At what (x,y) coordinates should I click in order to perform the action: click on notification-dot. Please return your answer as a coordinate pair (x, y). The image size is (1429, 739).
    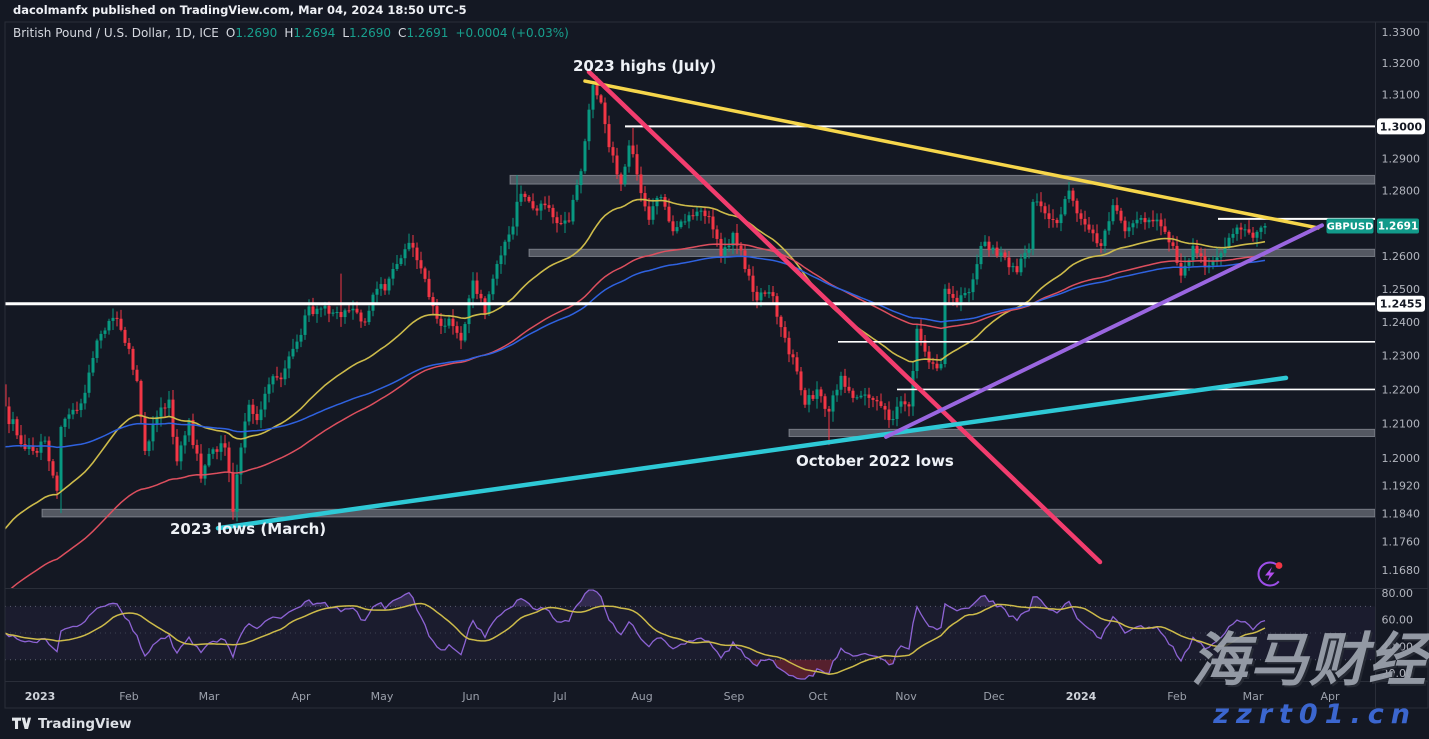
    Looking at the image, I should click on (1279, 565).